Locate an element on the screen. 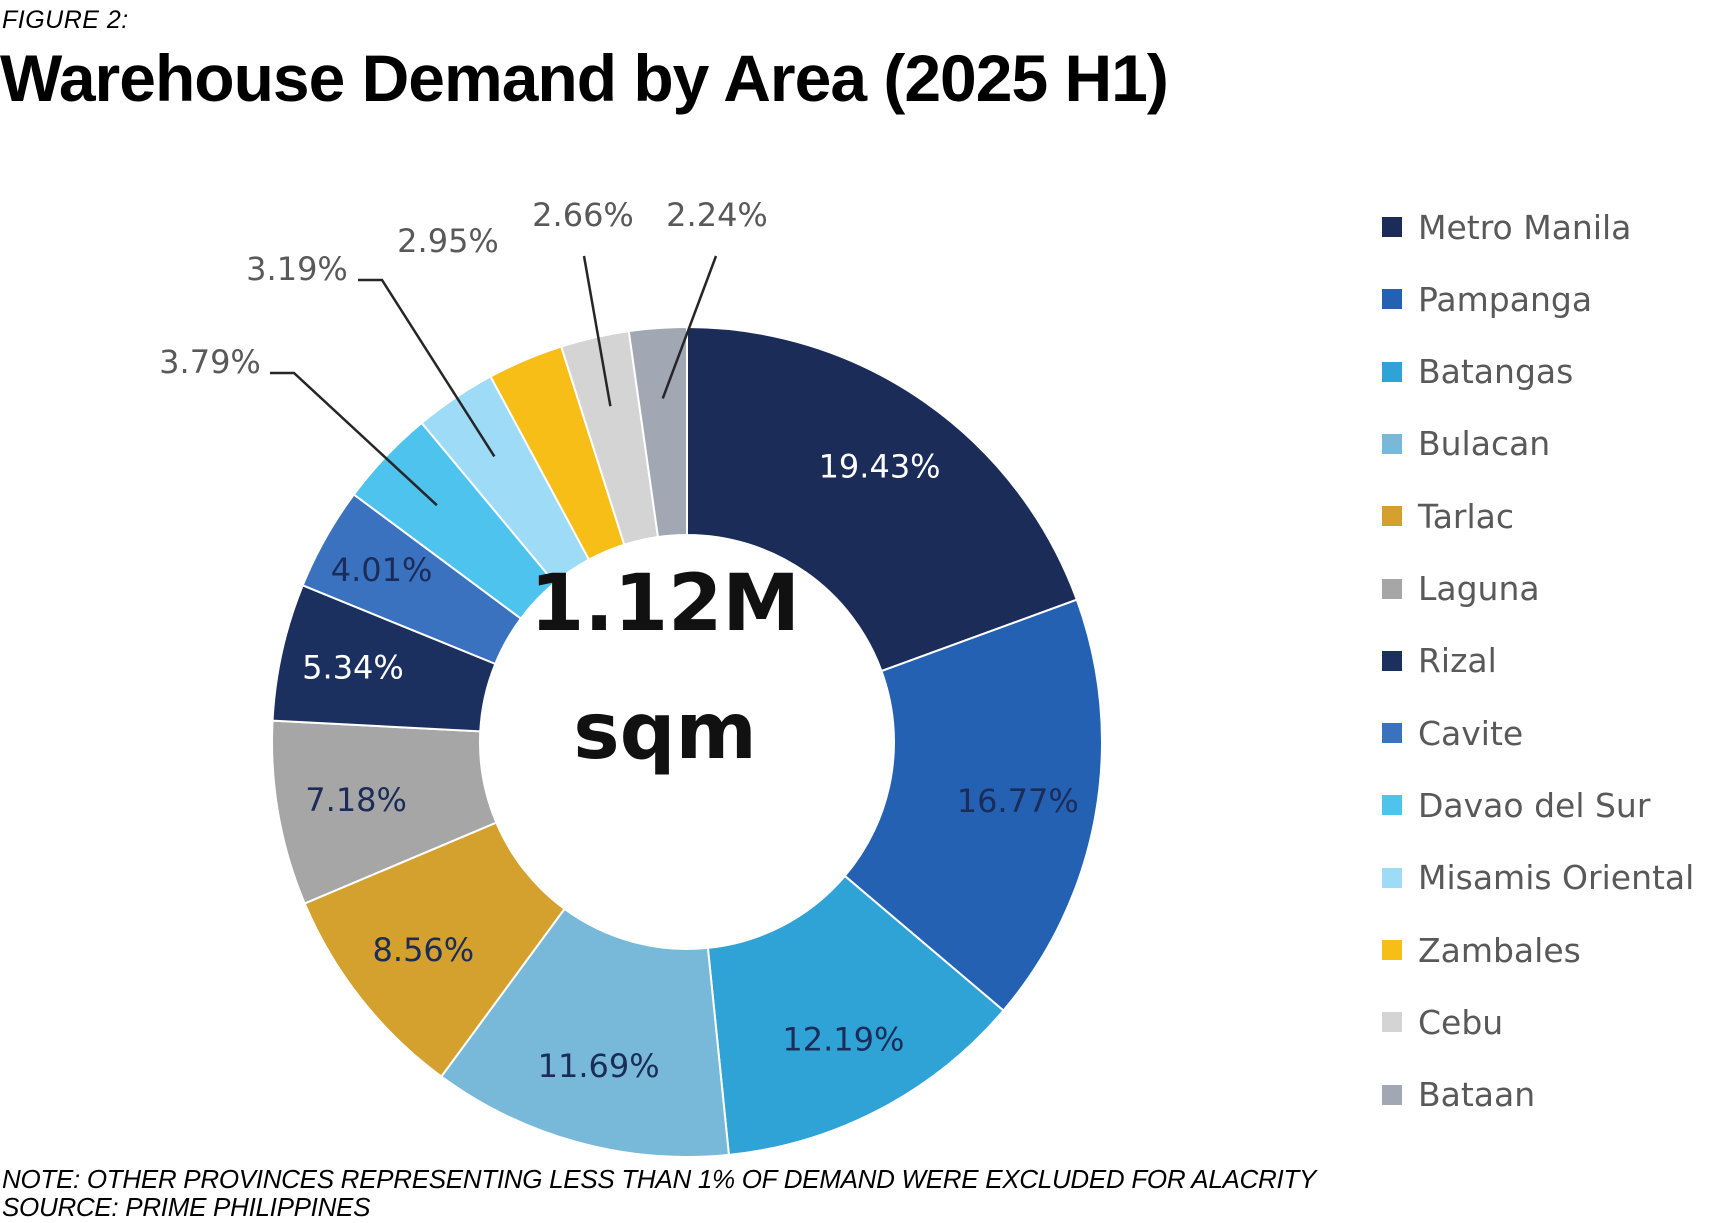  legend-item-laguna: Laguna is located at coordinates (1461, 588).